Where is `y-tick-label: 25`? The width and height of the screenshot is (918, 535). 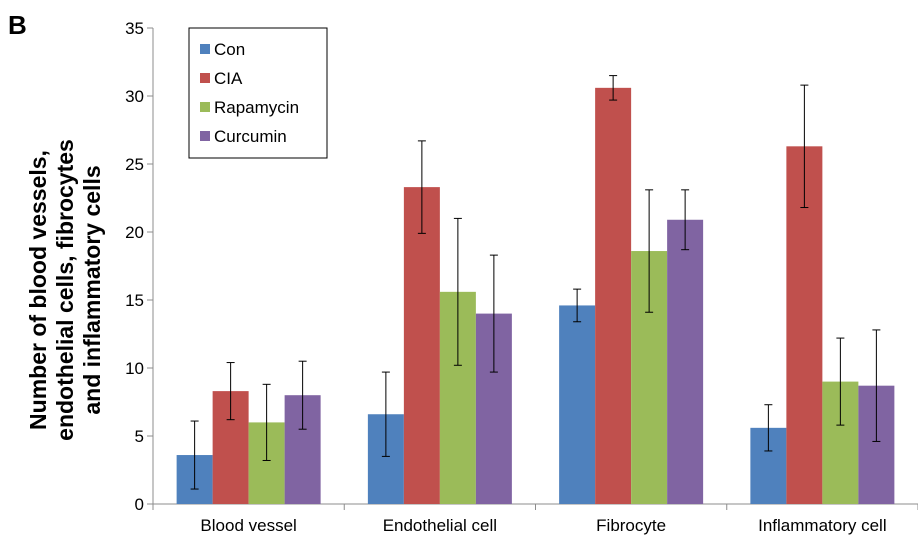 y-tick-label: 25 is located at coordinates (134, 164).